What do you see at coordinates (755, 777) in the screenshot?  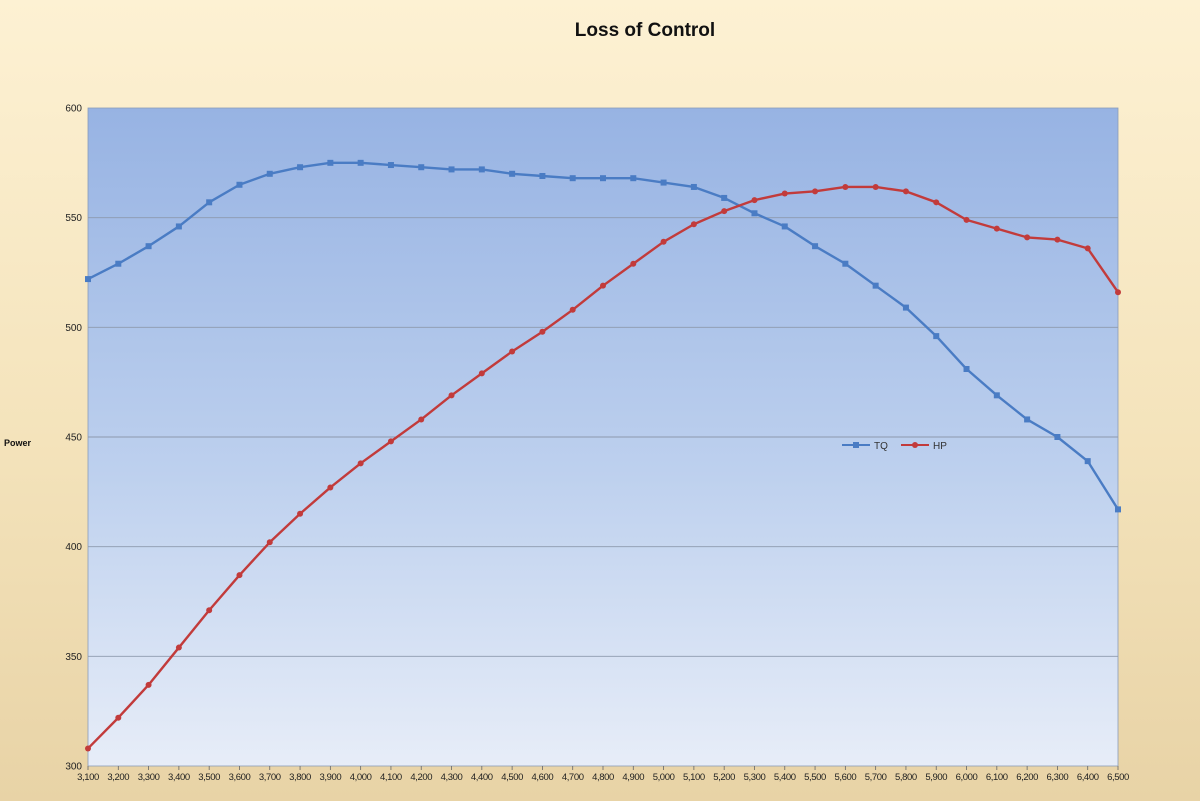 I see `x-tick-label: 5,300` at bounding box center [755, 777].